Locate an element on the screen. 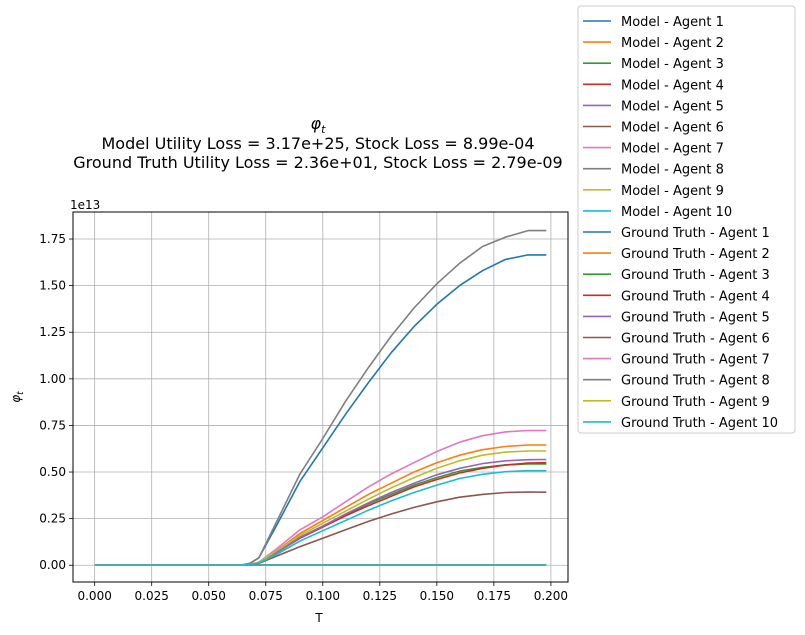 This screenshot has width=805, height=635. x-tick-label: 0.000 is located at coordinates (94, 596).